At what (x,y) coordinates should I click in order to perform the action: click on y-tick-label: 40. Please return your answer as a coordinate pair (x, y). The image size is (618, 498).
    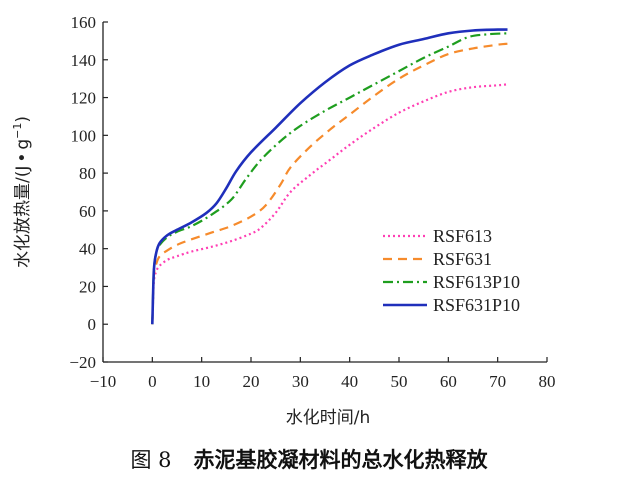
    Looking at the image, I should click on (87, 249).